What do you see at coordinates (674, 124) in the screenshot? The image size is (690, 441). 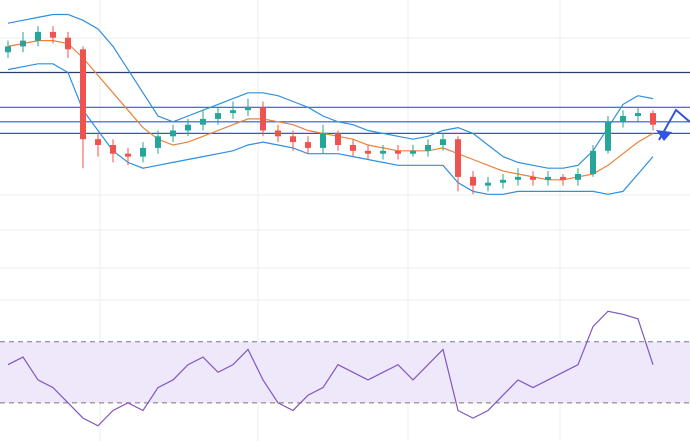 I see `projection` at bounding box center [674, 124].